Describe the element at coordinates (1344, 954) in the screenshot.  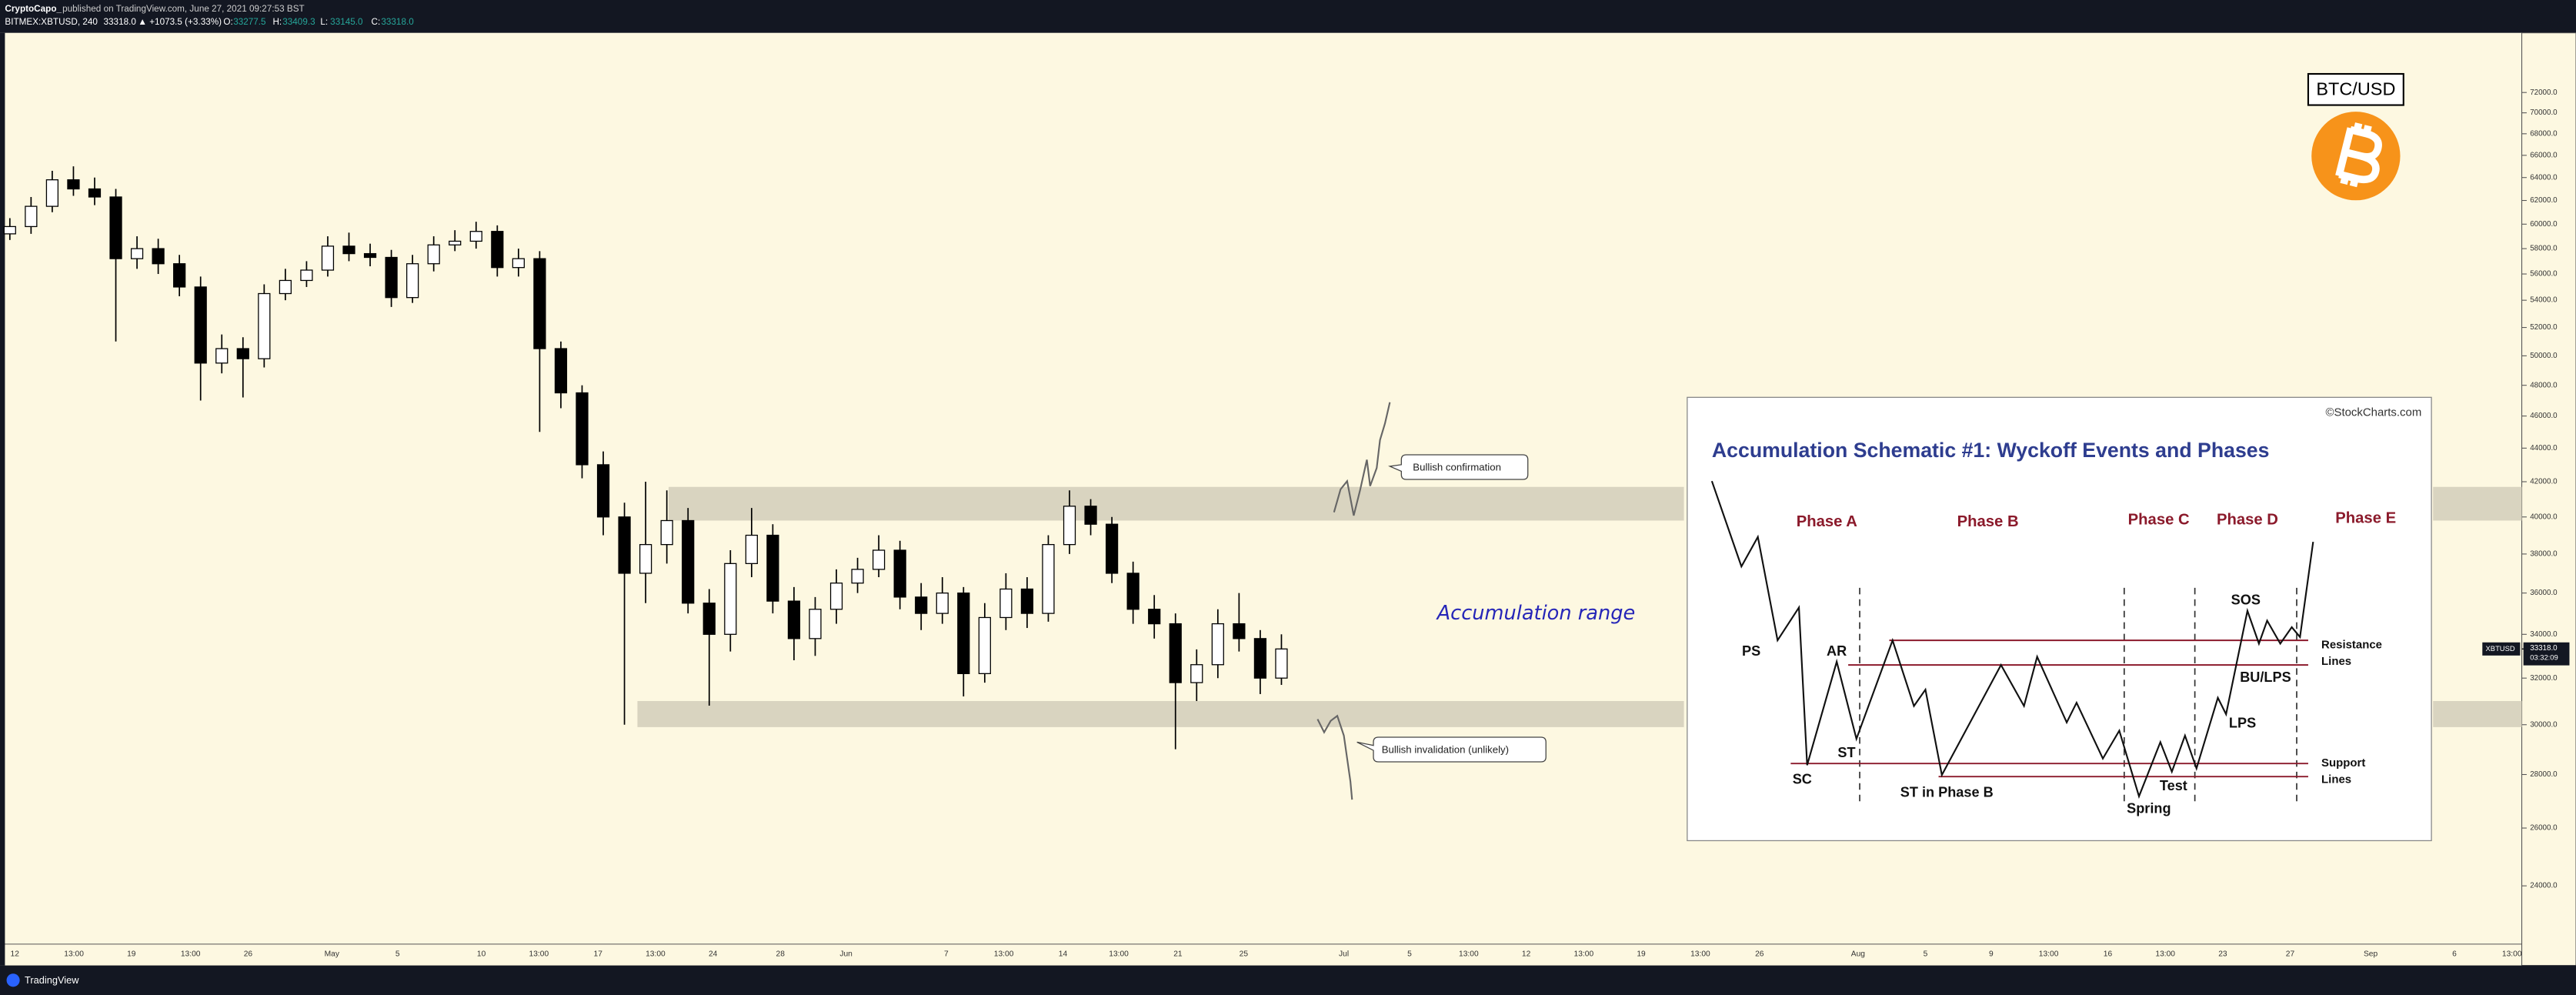
I see `x-tick-label: Jul` at that location.